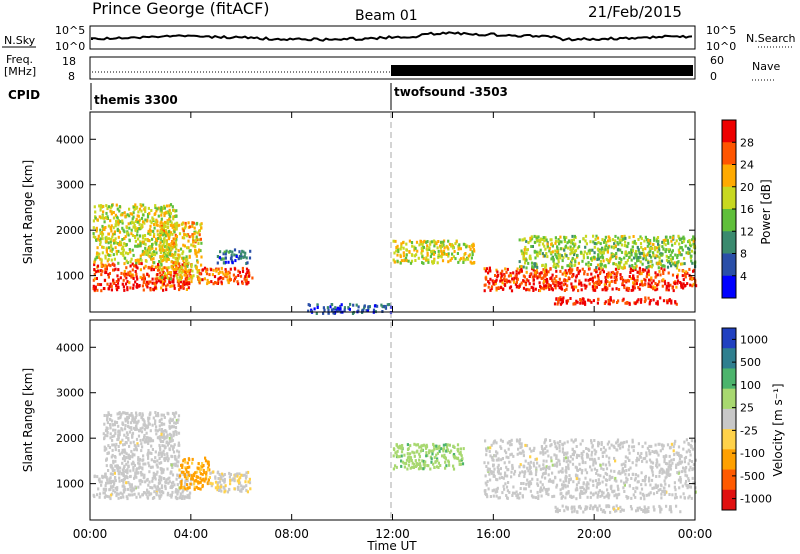  I want to click on freq-unit-label: [MHz], so click(20, 71).